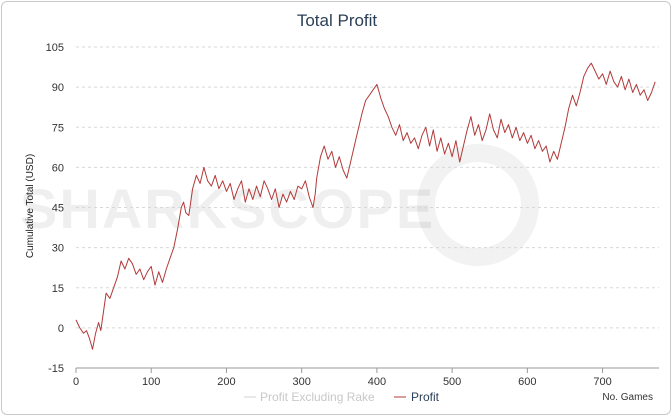  Describe the element at coordinates (452, 382) in the screenshot. I see `x-tick-label: 500` at that location.